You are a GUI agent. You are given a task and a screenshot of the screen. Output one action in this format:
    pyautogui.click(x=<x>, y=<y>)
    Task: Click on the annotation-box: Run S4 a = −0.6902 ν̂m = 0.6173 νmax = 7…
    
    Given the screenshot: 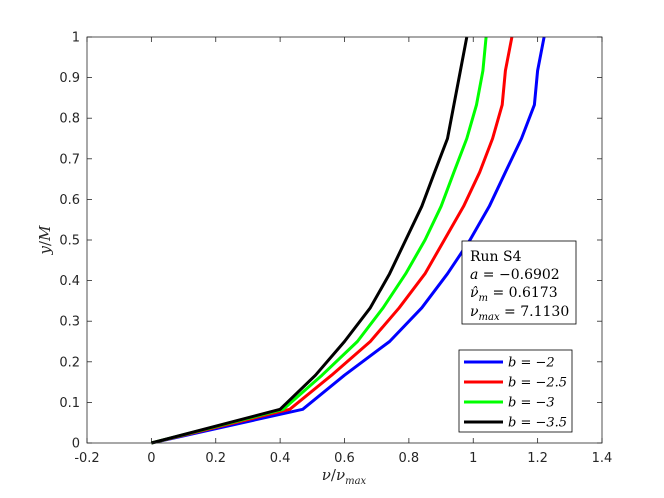 What is the action you would take?
    pyautogui.click(x=519, y=282)
    